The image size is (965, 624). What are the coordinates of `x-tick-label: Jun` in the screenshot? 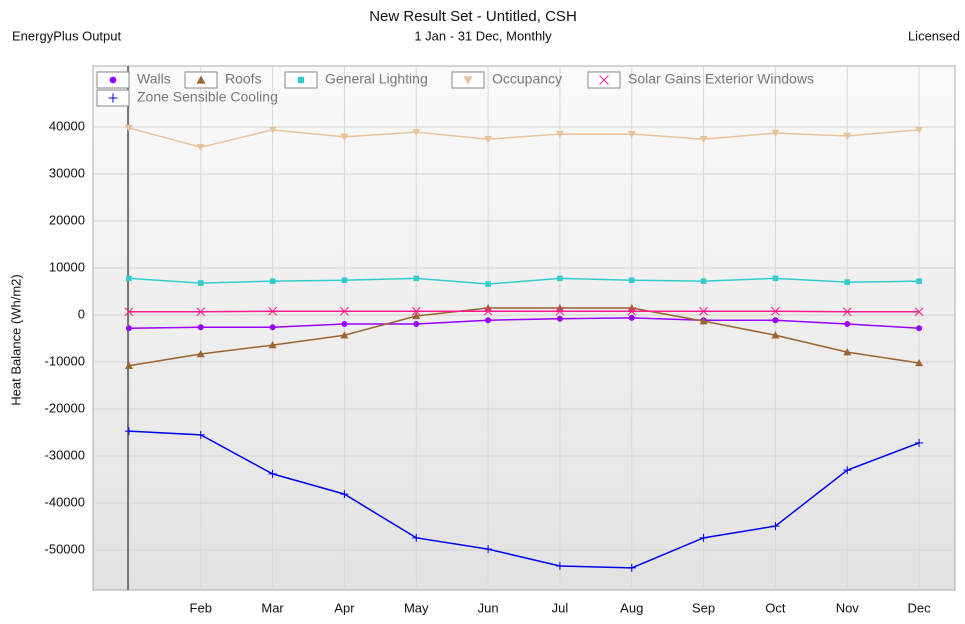 It's located at (488, 607).